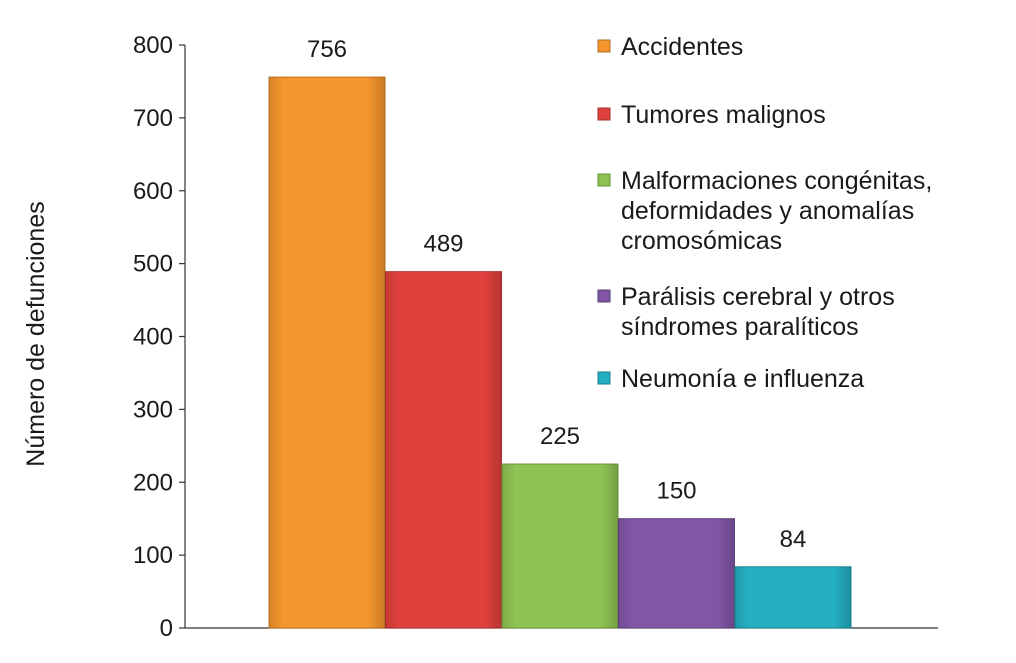 The height and width of the screenshot is (663, 1016). Describe the element at coordinates (153, 482) in the screenshot. I see `y-tick-label: 200` at that location.